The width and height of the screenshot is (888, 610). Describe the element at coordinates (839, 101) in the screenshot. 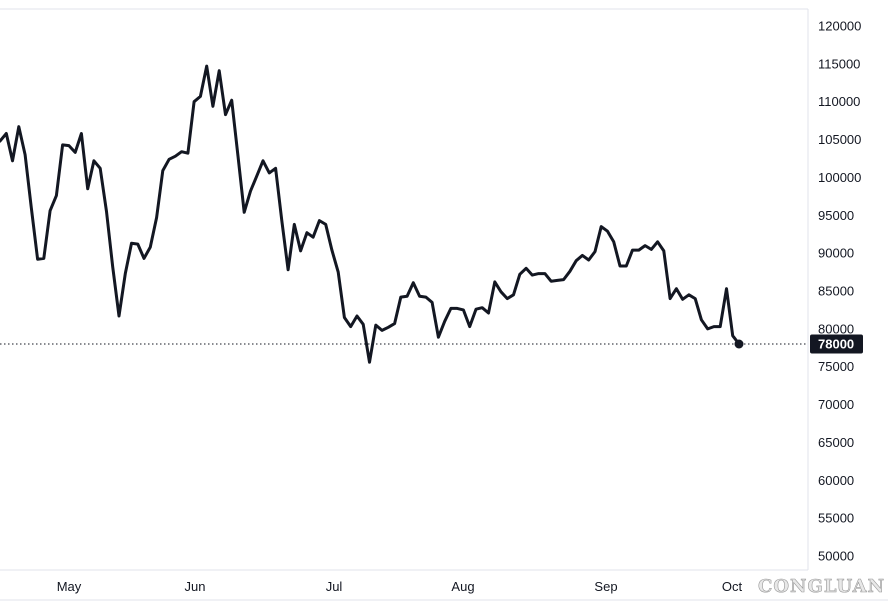

I see `price-tick-label: 110000` at that location.